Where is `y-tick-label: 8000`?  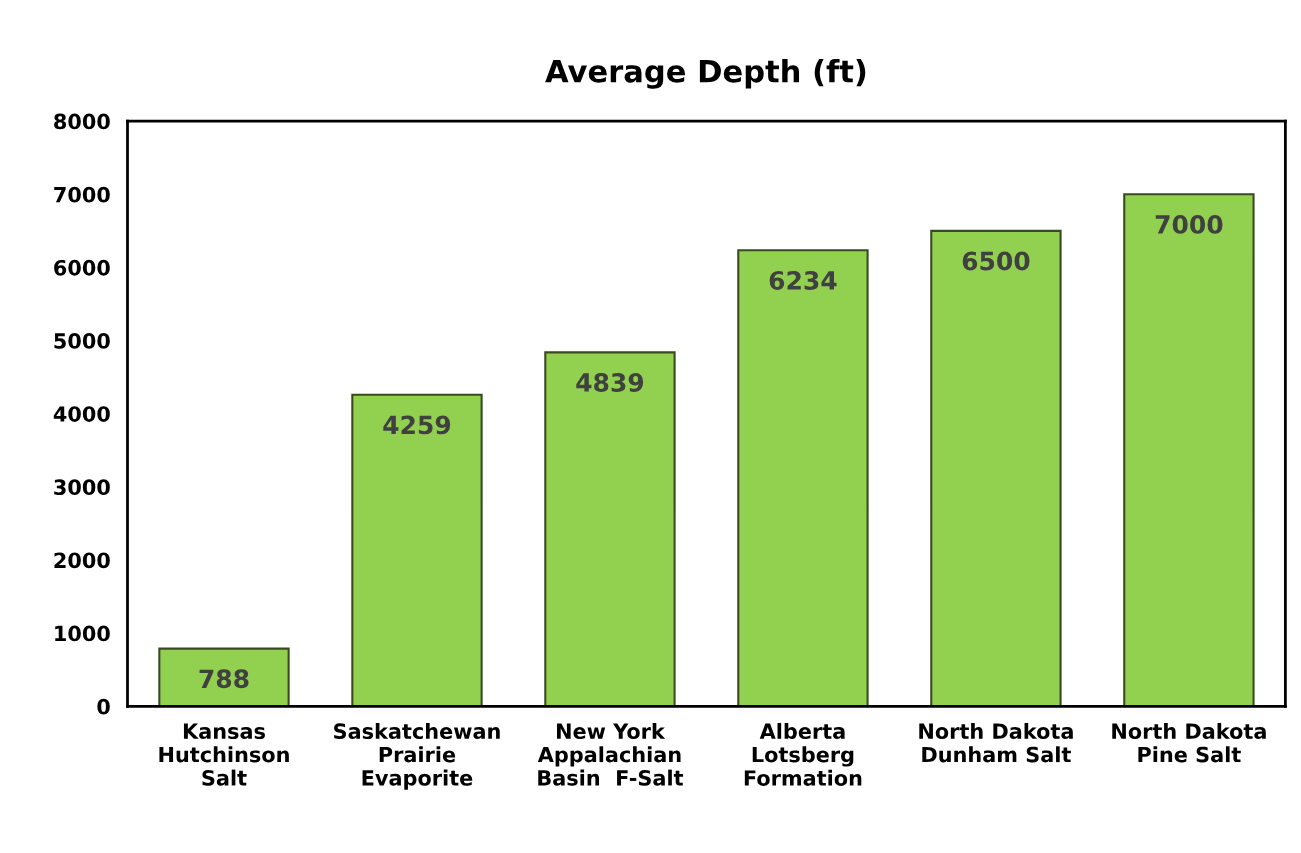 y-tick-label: 8000 is located at coordinates (82, 121).